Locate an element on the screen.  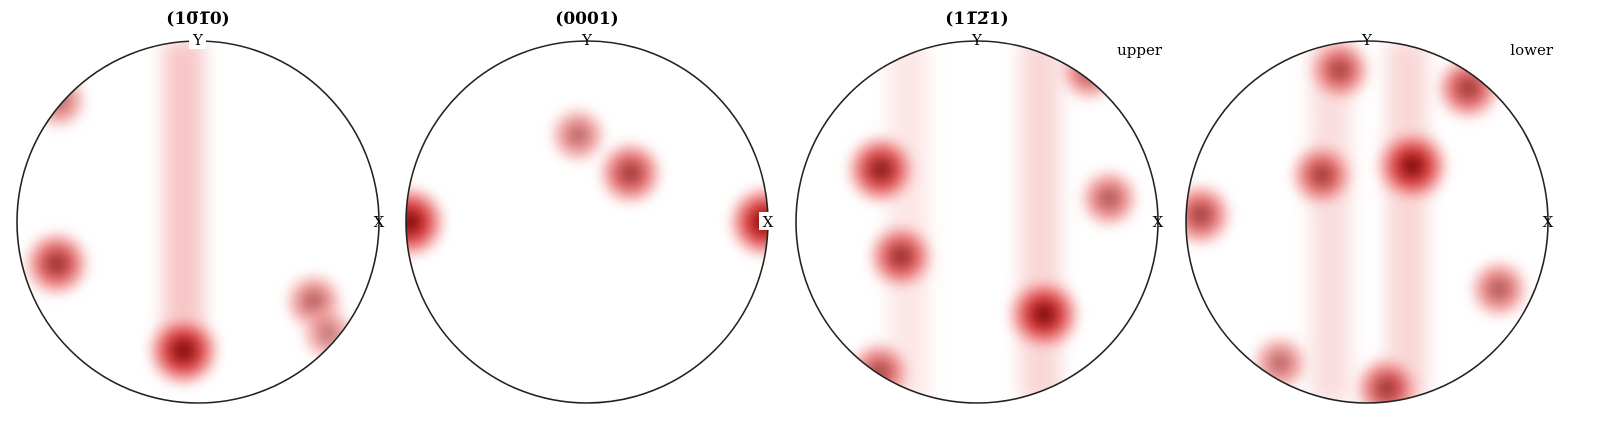
y-label-background is located at coordinates (197, 40).